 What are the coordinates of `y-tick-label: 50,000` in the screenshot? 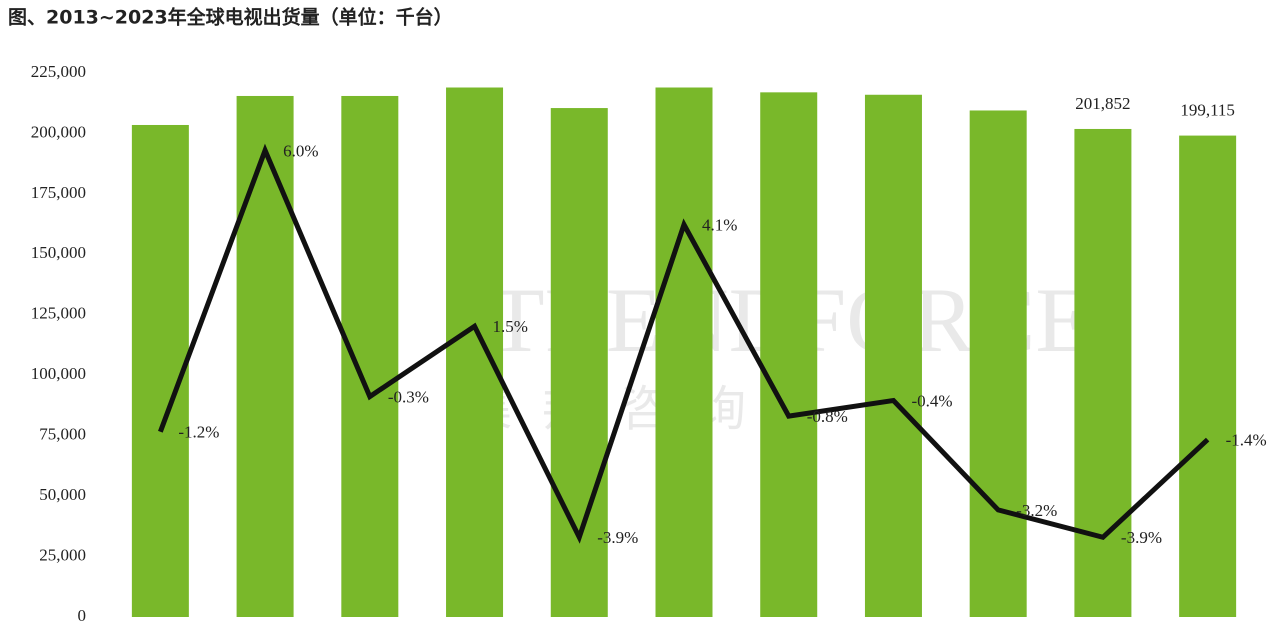 It's located at (62, 494).